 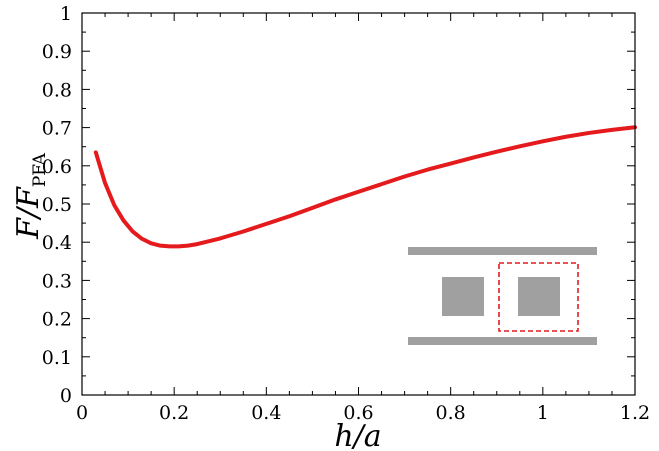 I want to click on x-axis-label: h/a, so click(x=357, y=435).